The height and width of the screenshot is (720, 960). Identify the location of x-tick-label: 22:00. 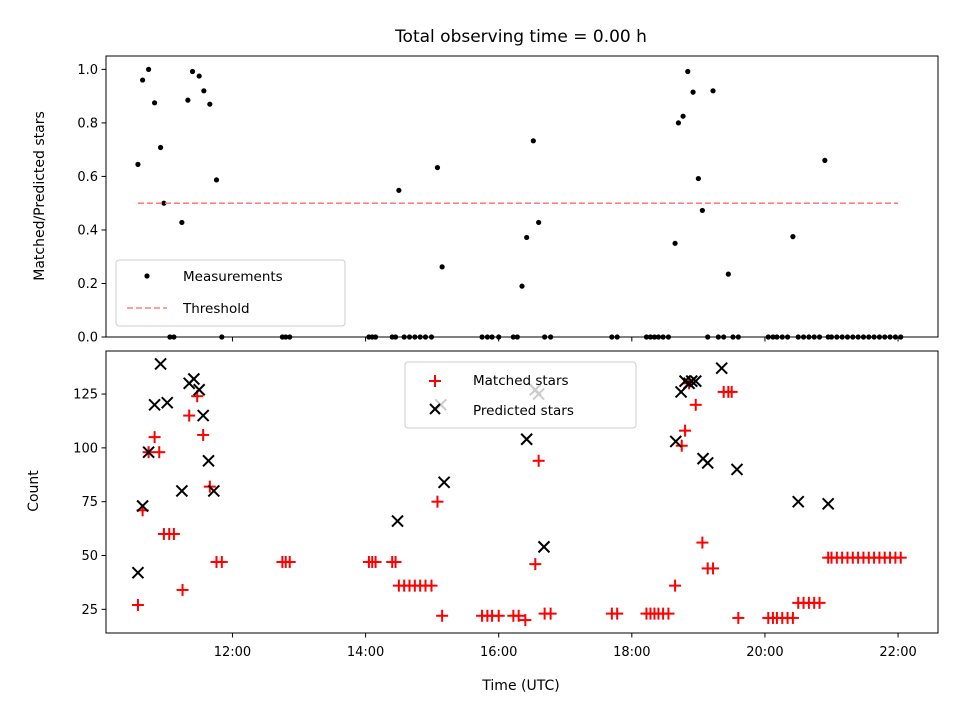
(897, 652).